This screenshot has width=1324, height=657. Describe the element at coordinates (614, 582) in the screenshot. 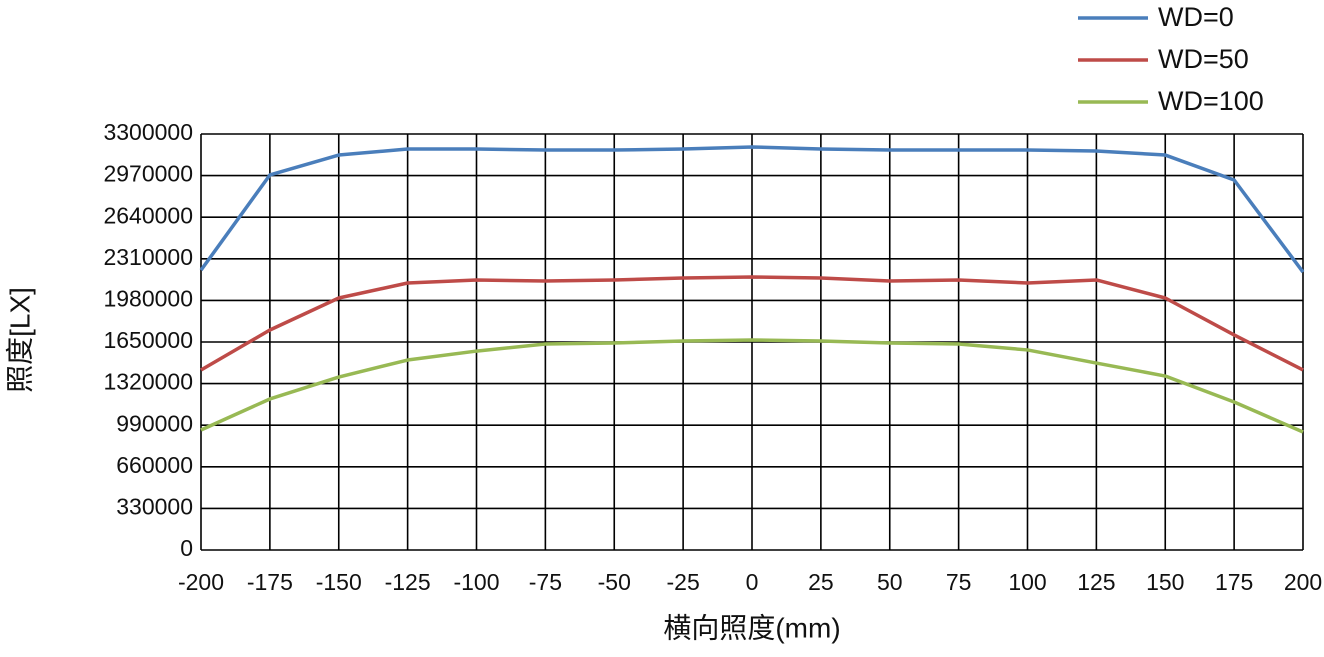

I see `x-tick-label: -50` at that location.